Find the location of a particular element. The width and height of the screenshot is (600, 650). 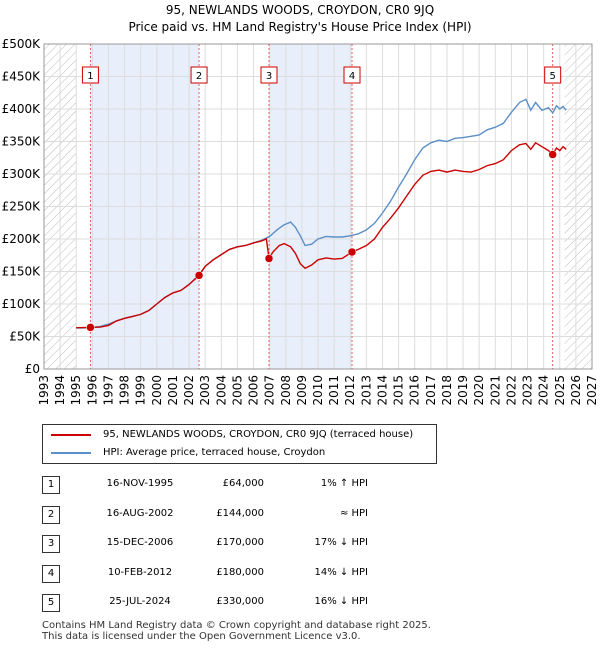

y-tick-label: £150K is located at coordinates (22, 272).